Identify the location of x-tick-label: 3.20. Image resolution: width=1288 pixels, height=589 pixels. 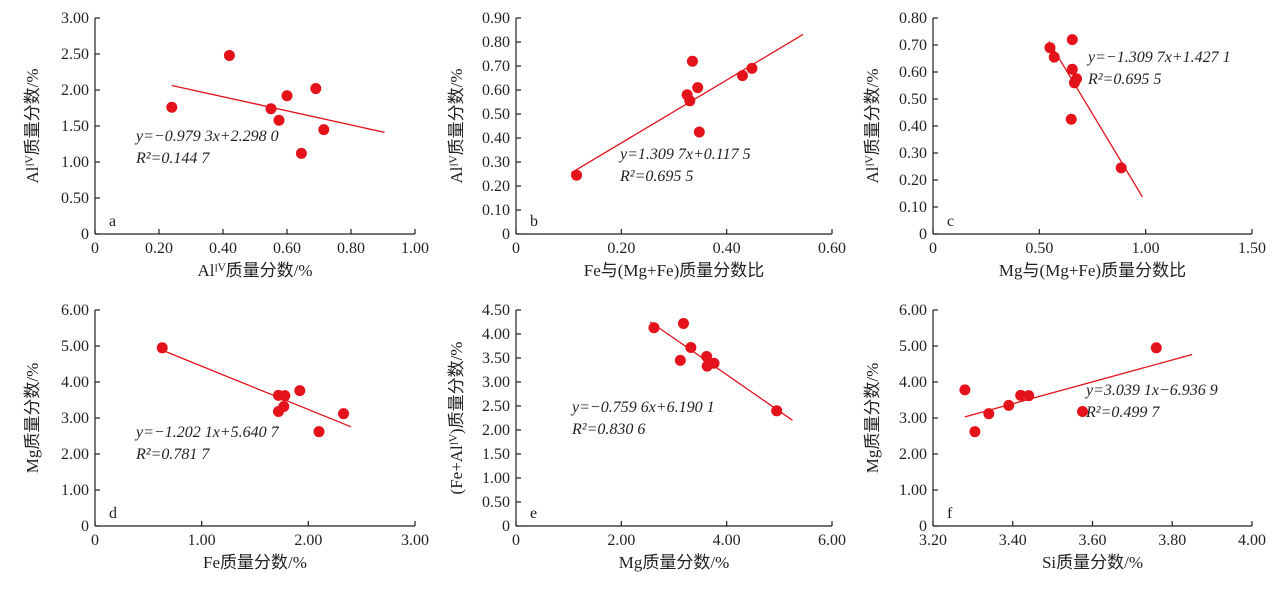
(933, 540).